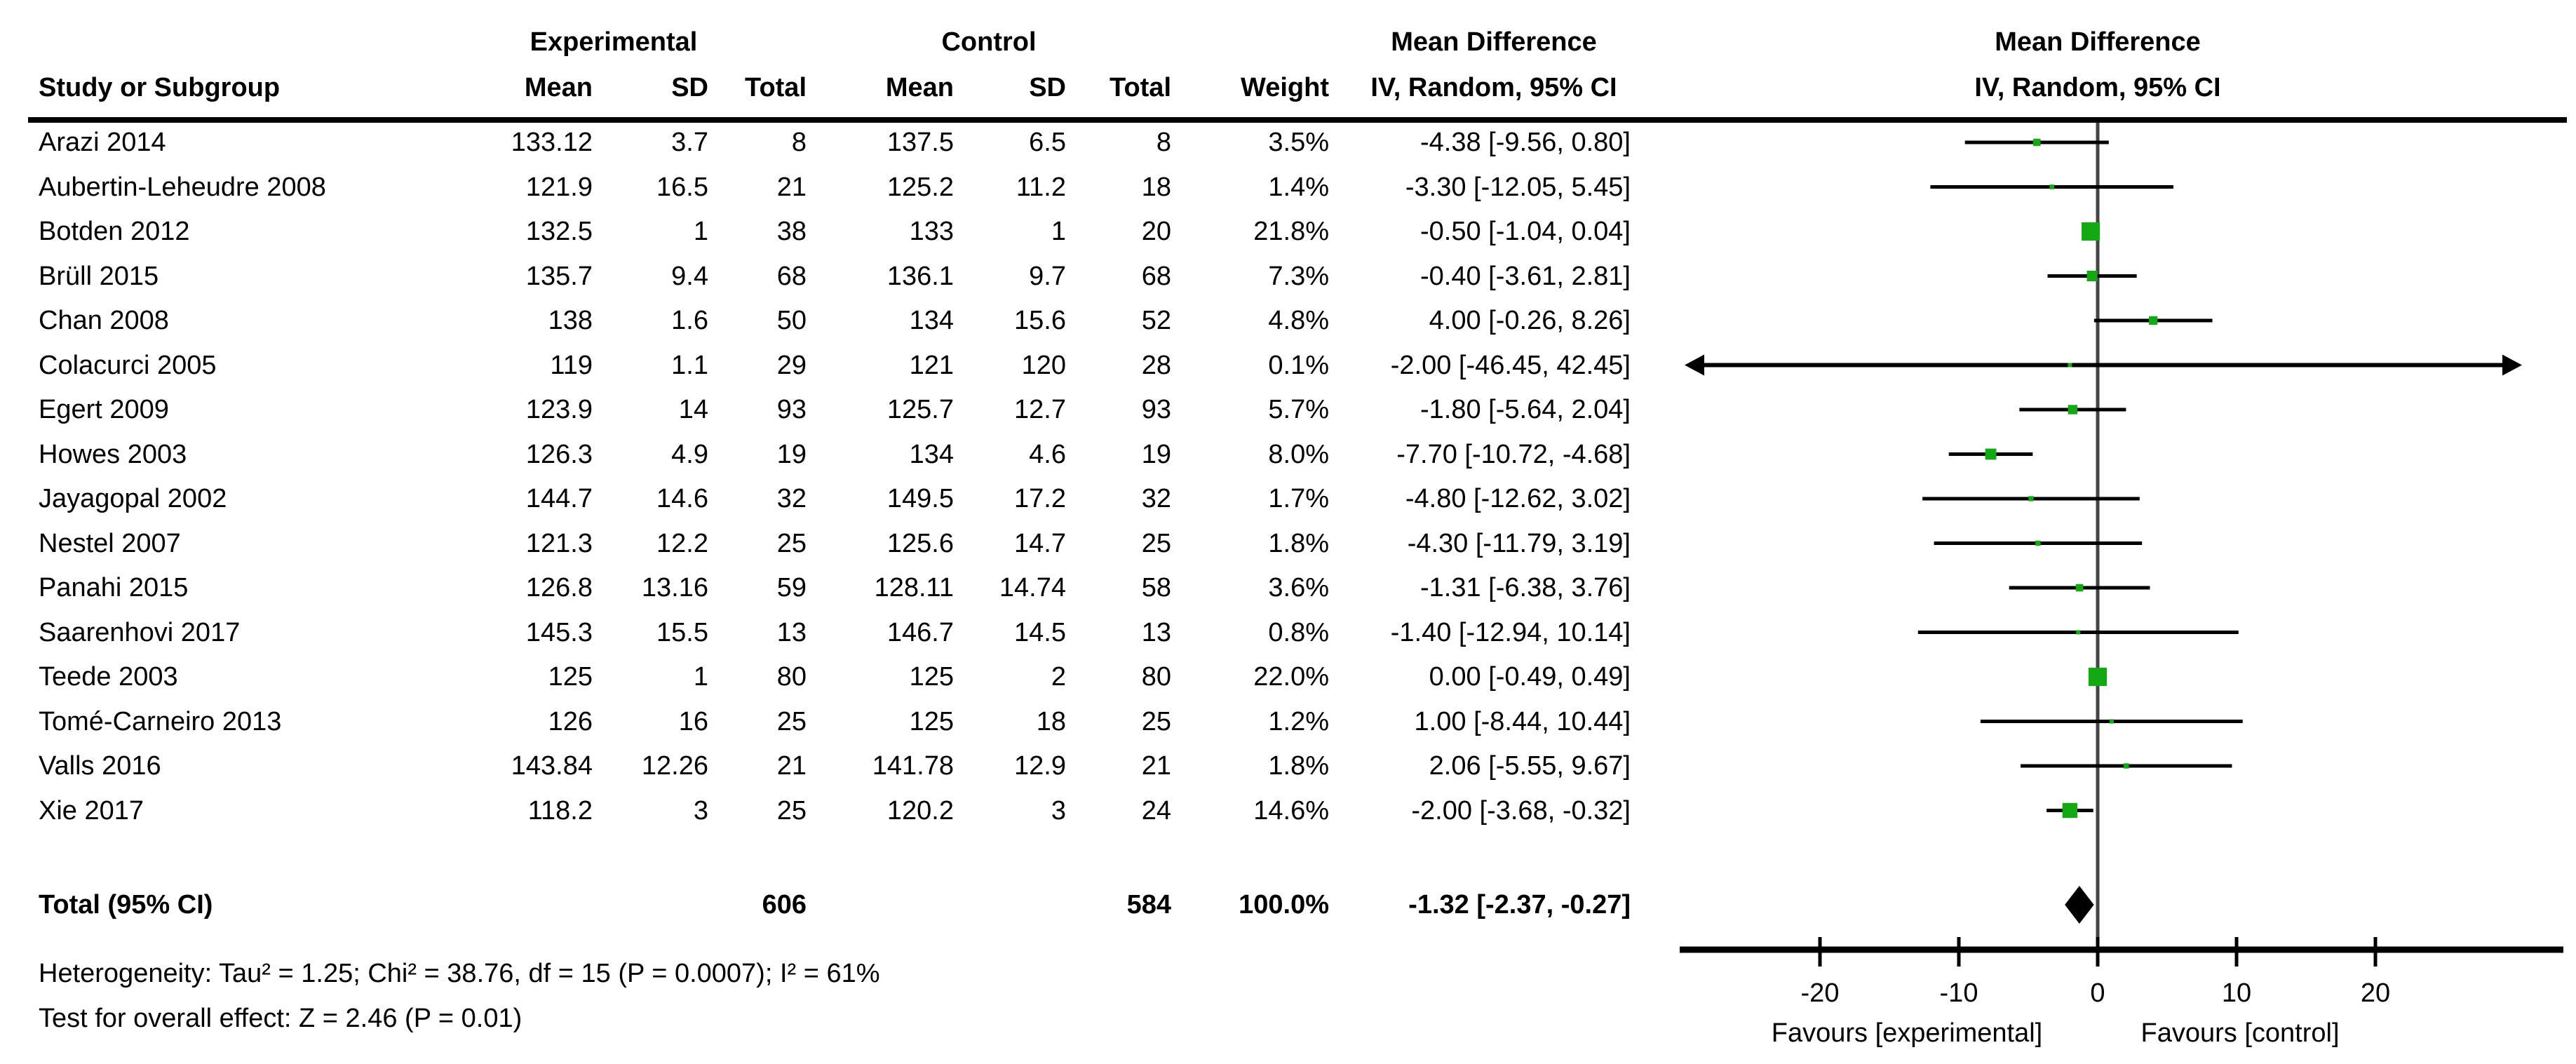 This screenshot has width=2576, height=1064. Describe the element at coordinates (1041, 187) in the screenshot. I see `cell-sd2: 11.2` at that location.